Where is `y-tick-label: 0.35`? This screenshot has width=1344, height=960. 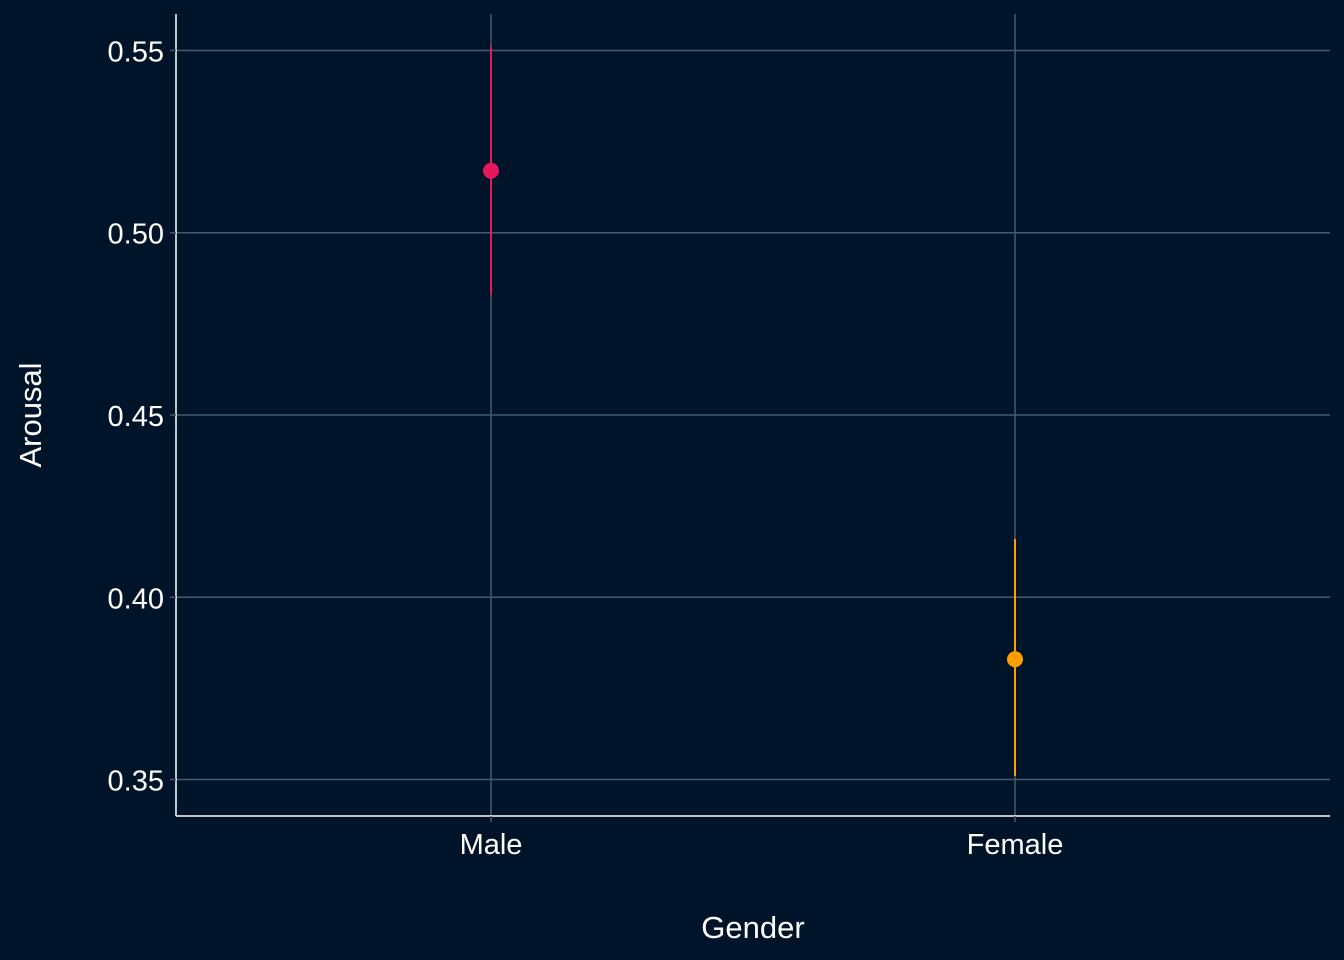
y-tick-label: 0.35 is located at coordinates (136, 782).